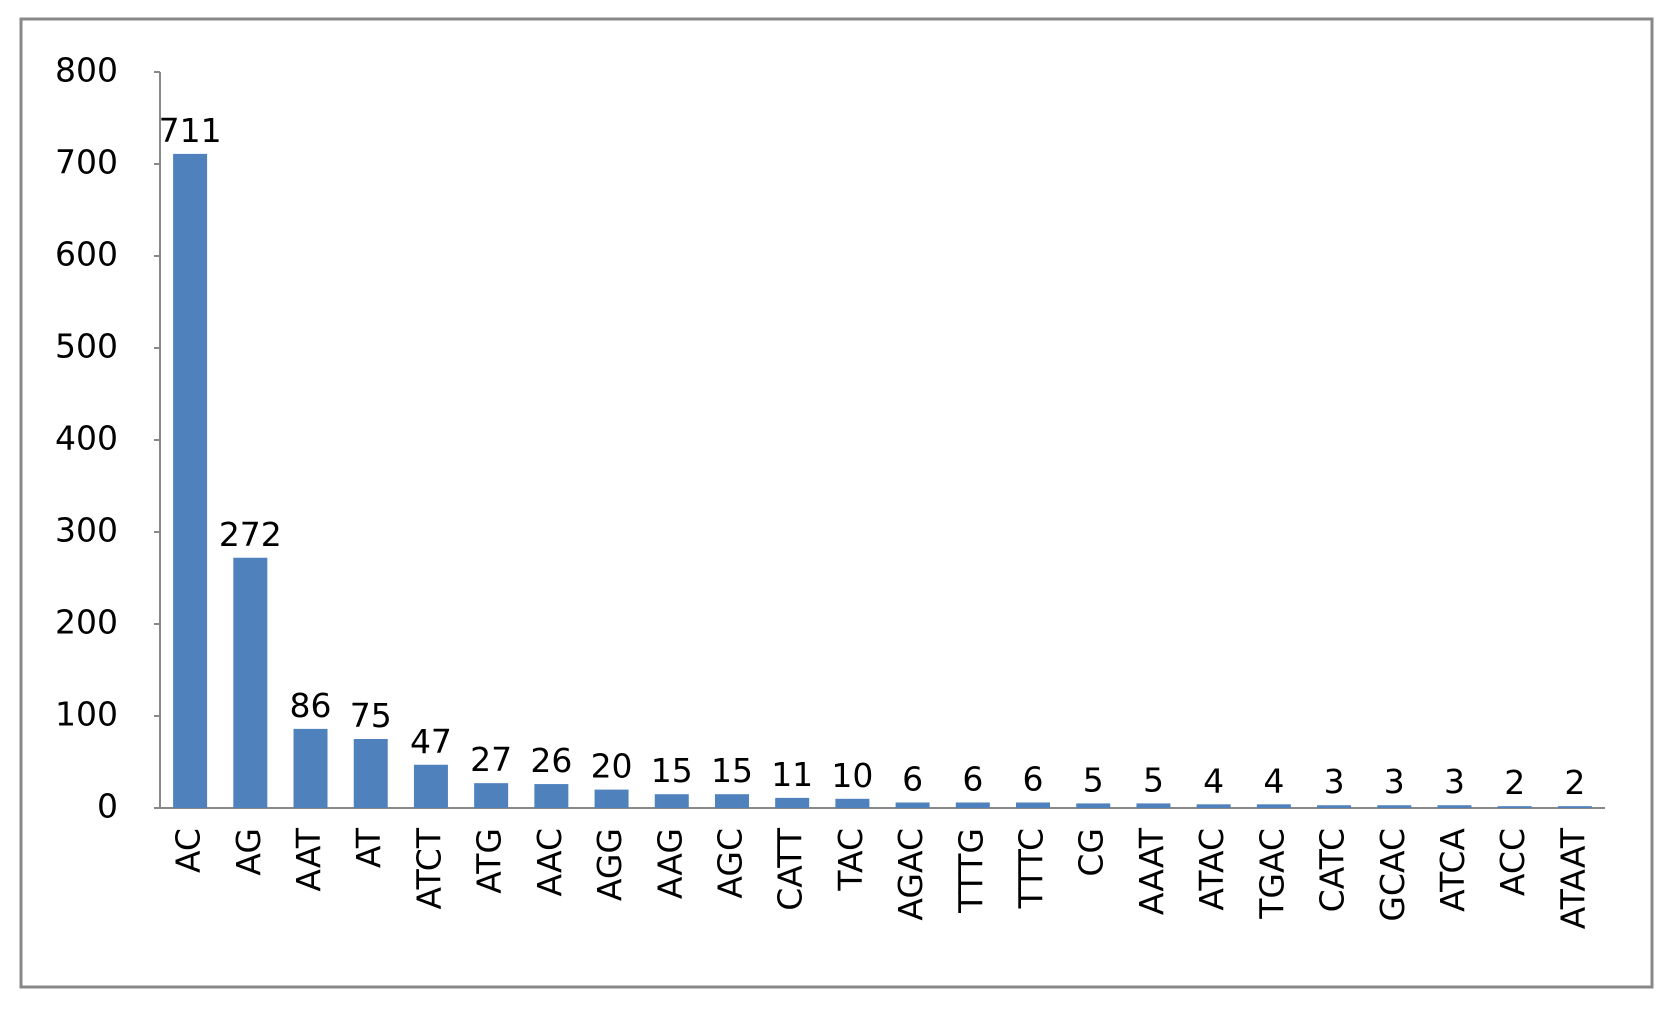 Image resolution: width=1665 pixels, height=1014 pixels. I want to click on x-tick-label: TGAC, so click(1271, 874).